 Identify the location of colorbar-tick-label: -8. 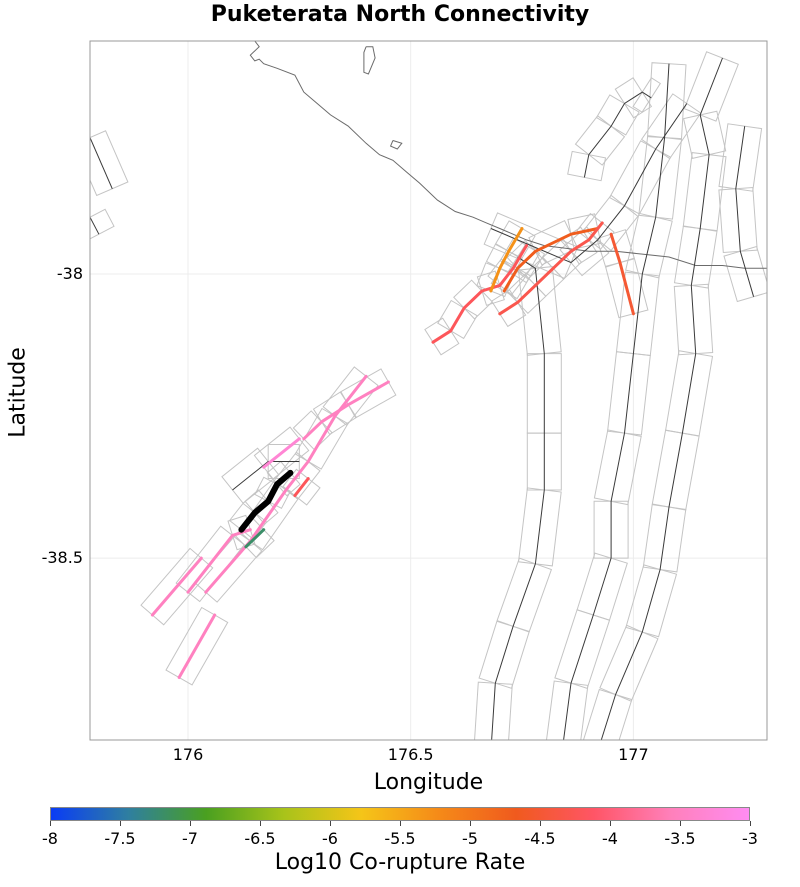
(50, 838).